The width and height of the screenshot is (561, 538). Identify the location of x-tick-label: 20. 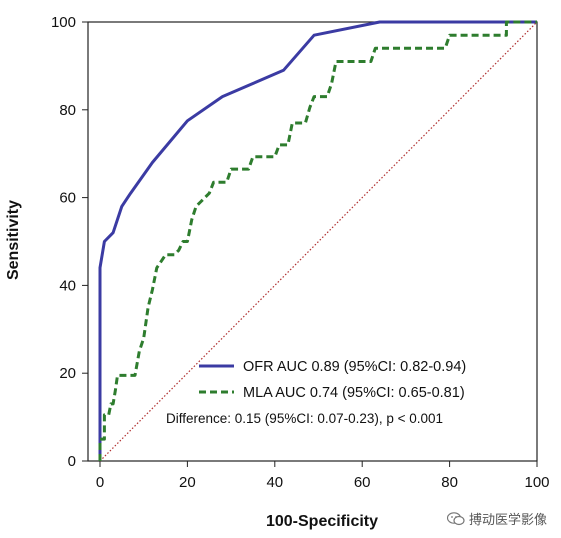
(187, 482).